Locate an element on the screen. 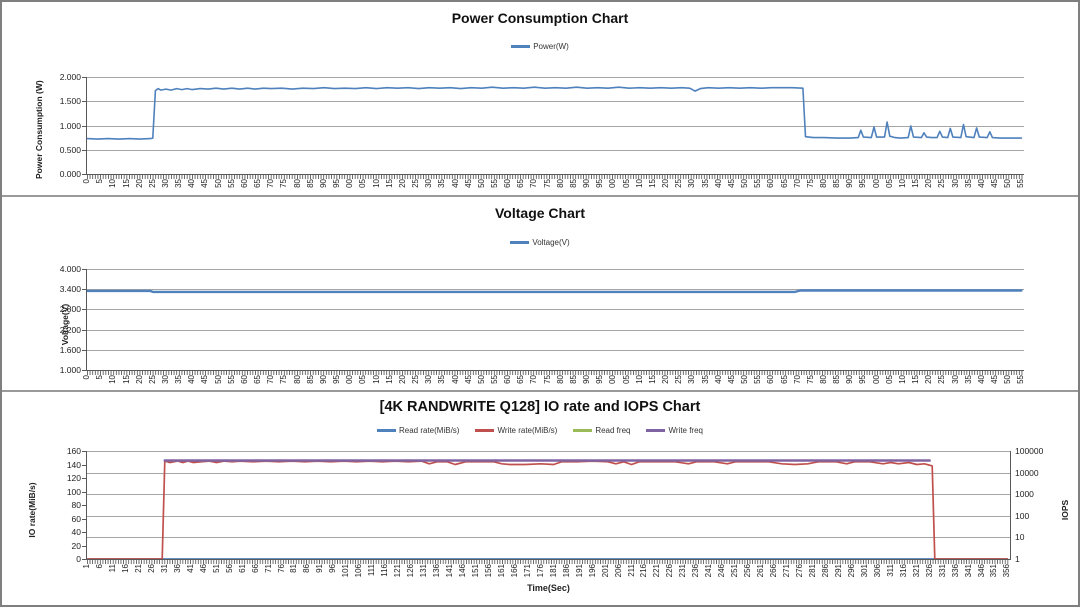 This screenshot has width=1080, height=607. x-axis-line is located at coordinates (555, 370).